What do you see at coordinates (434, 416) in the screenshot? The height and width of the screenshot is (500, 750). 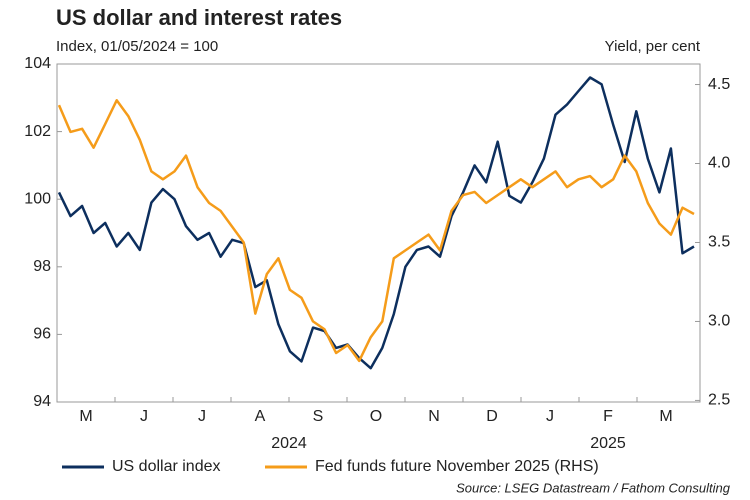 I see `x-tick-label: N` at bounding box center [434, 416].